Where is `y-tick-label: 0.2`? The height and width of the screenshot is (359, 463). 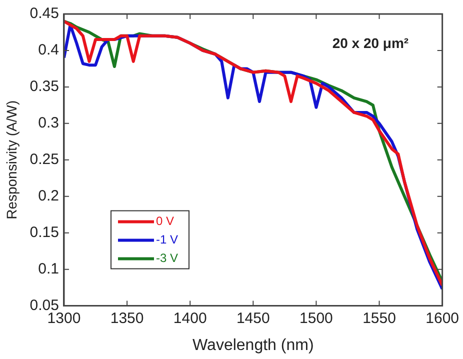 y-tick-label: 0.2 is located at coordinates (48, 196).